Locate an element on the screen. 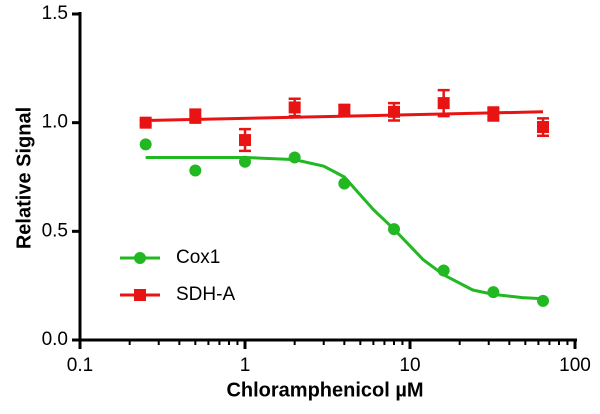  x-tick-label: 10 is located at coordinates (409, 365).